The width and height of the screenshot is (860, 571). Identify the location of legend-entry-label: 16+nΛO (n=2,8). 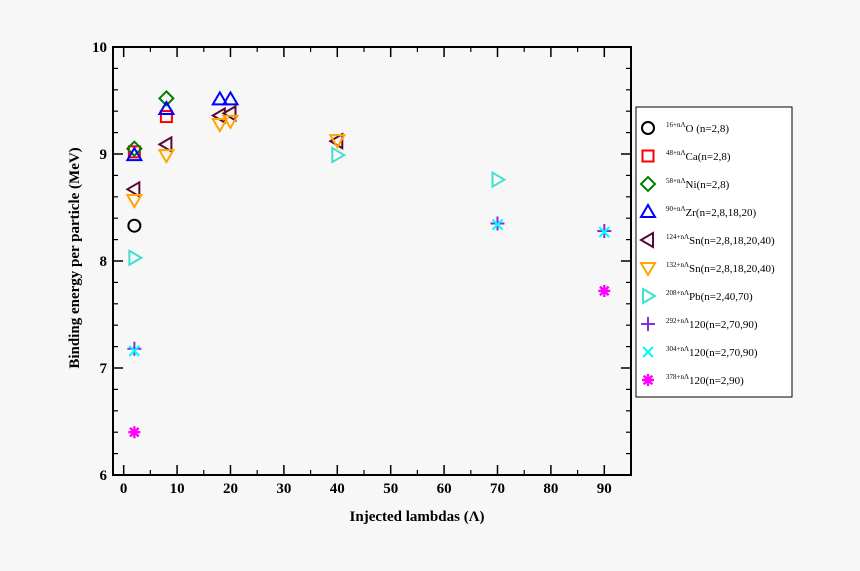
(697, 128).